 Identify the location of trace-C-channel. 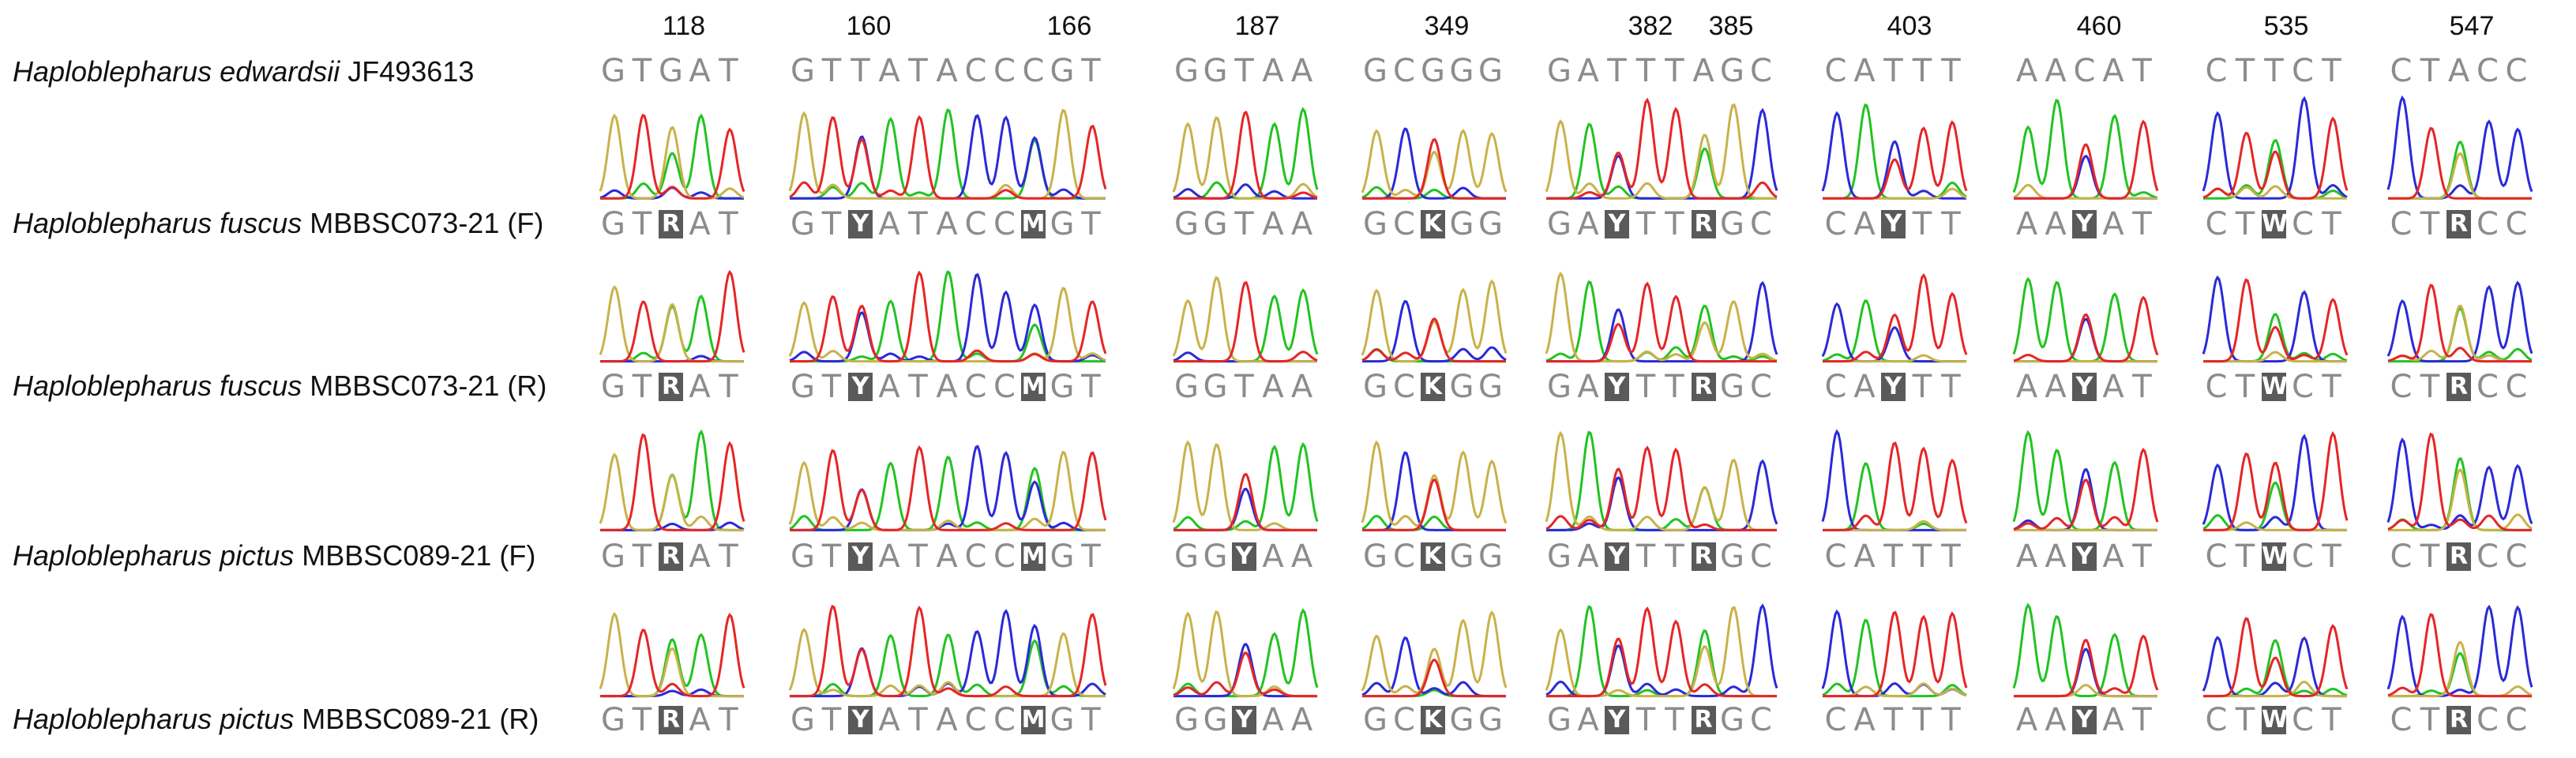
(2459, 484).